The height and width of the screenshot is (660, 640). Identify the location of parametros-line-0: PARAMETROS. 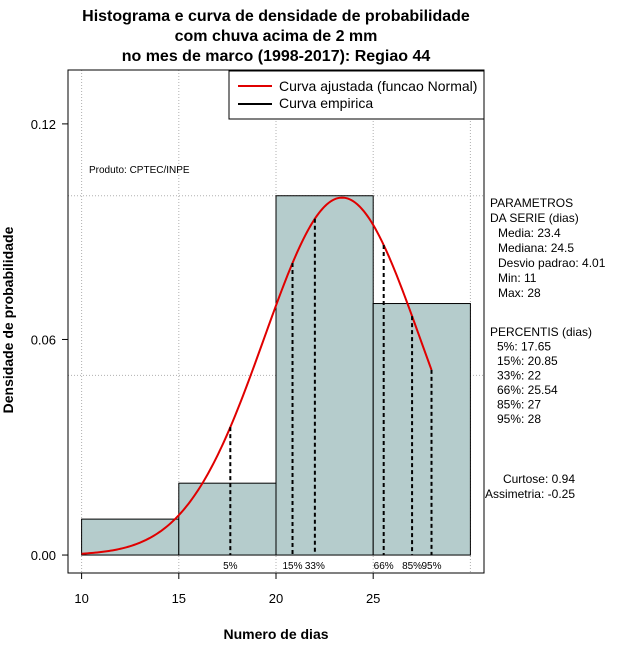
(531, 203).